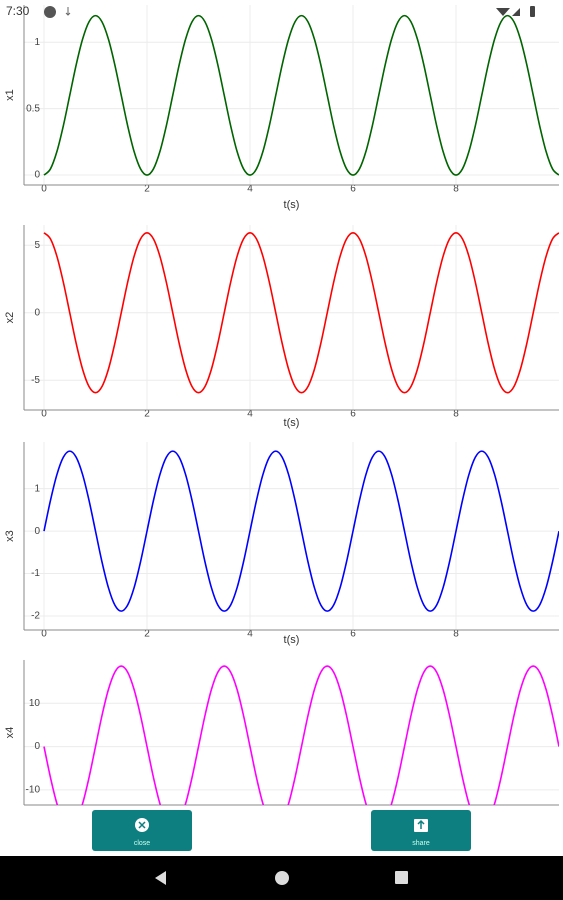  What do you see at coordinates (35, 380) in the screenshot?
I see `y-tick-label: -5` at bounding box center [35, 380].